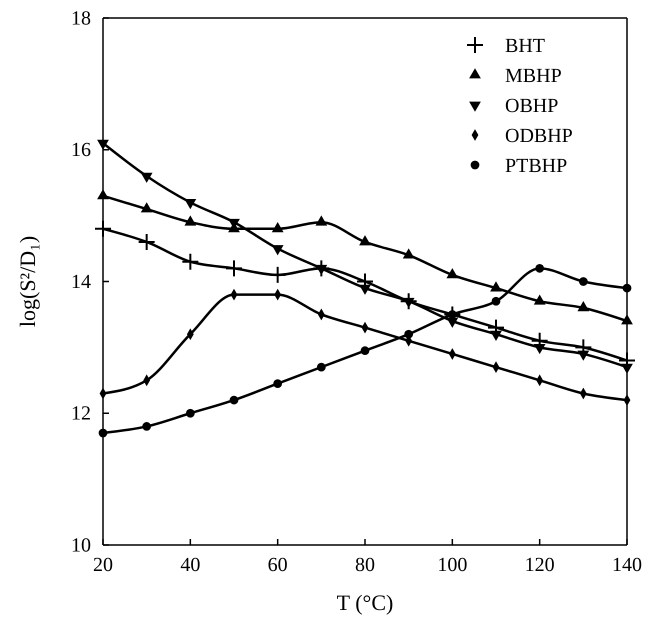 This screenshot has width=649, height=627. I want to click on y-tick-label: 18, so click(81, 18).